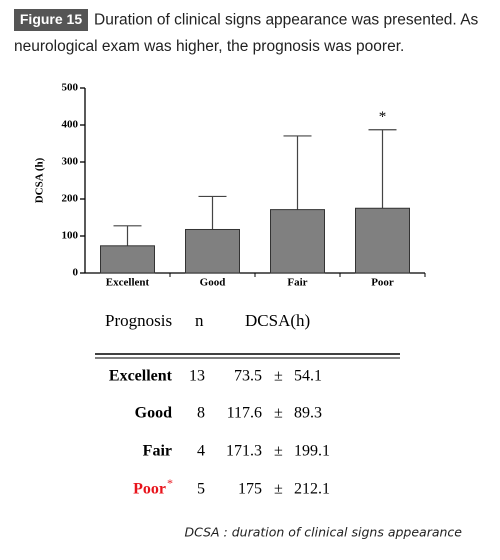  Describe the element at coordinates (70, 162) in the screenshot. I see `y-tick-label: 300` at that location.